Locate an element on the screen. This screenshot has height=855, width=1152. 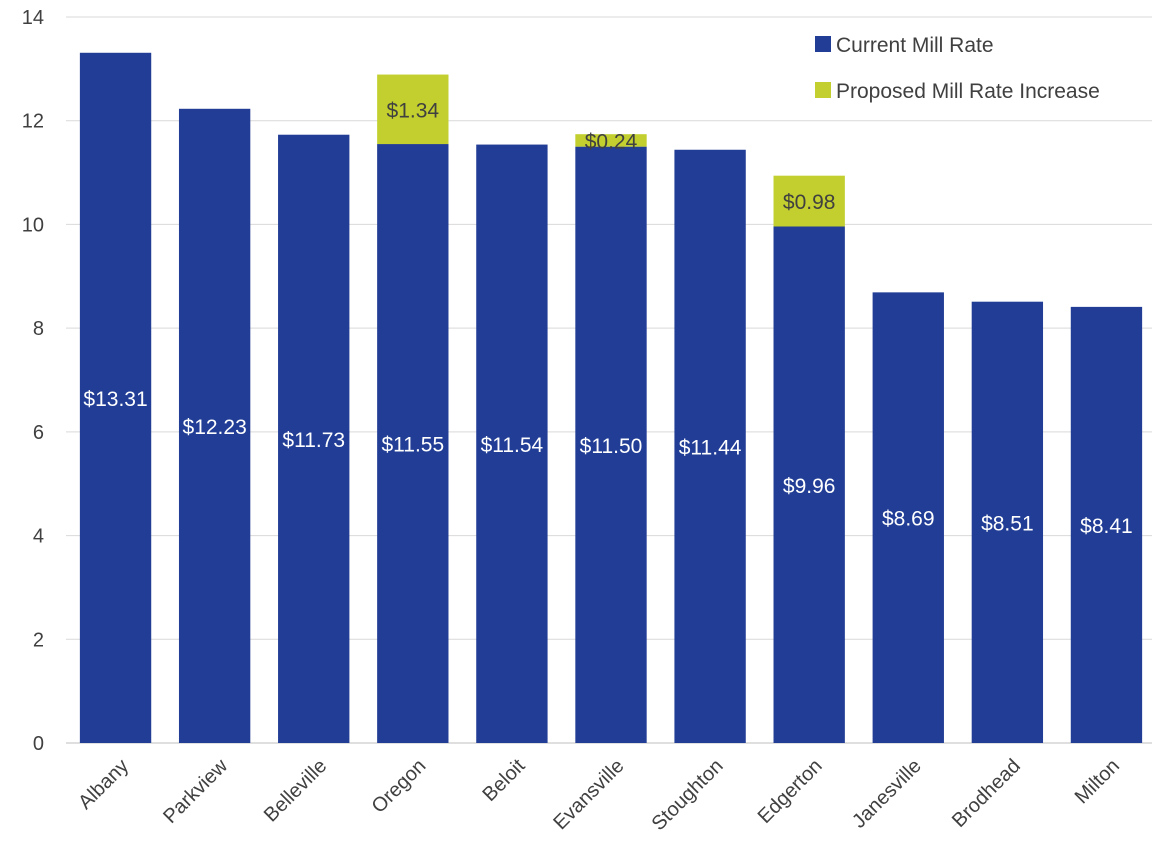
legend-label-current: Current Mill Rate is located at coordinates (915, 45).